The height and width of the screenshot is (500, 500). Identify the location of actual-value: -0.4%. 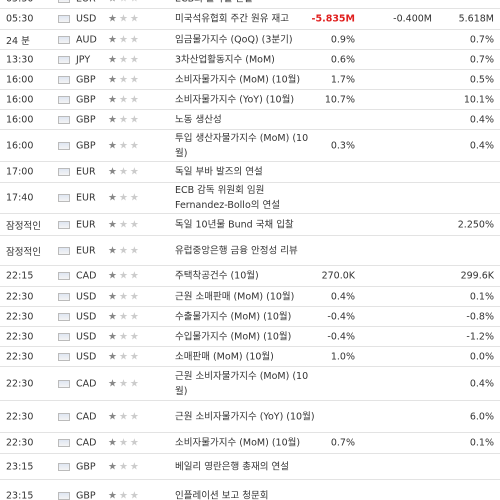
(341, 336).